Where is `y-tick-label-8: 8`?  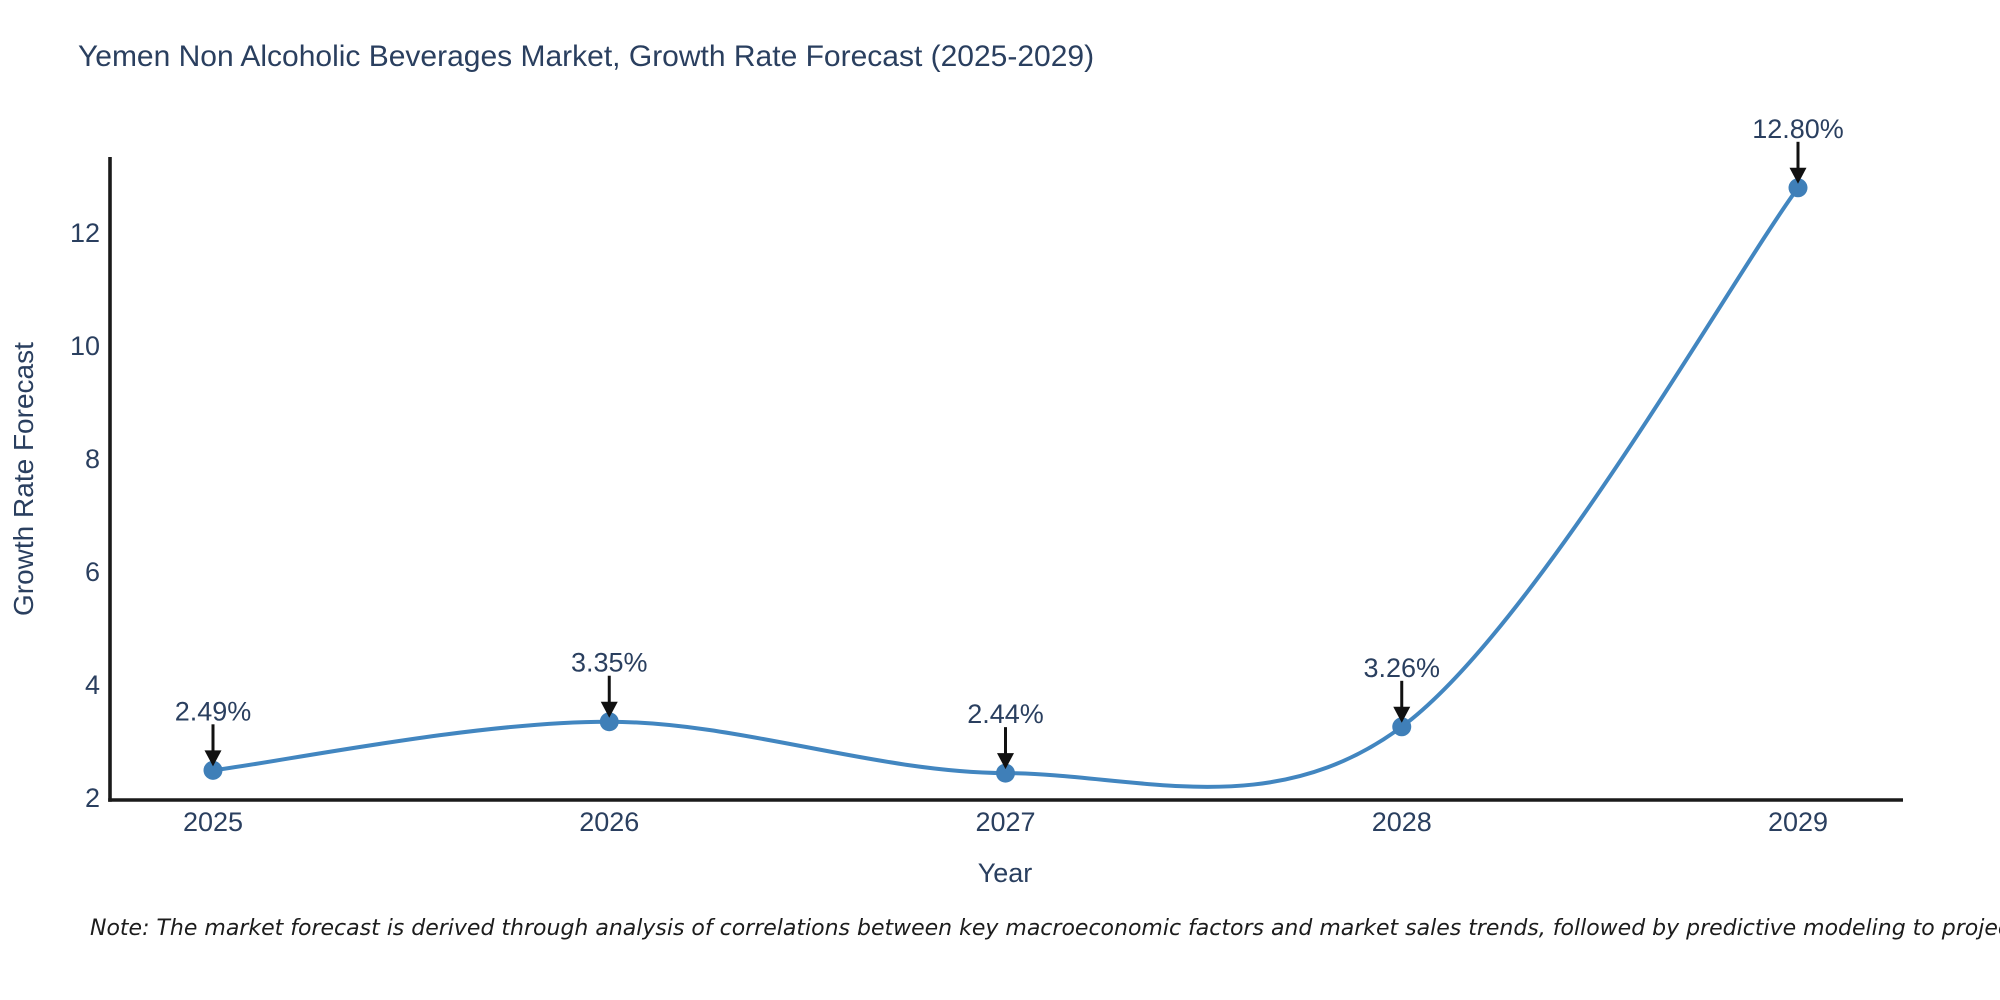 y-tick-label-8: 8 is located at coordinates (92, 459).